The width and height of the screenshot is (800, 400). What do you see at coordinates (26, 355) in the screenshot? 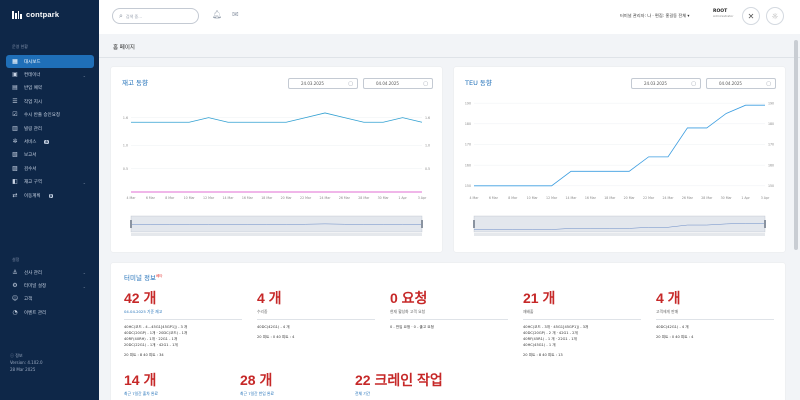
I see `footer-info: ⓘ 정보` at bounding box center [26, 355].